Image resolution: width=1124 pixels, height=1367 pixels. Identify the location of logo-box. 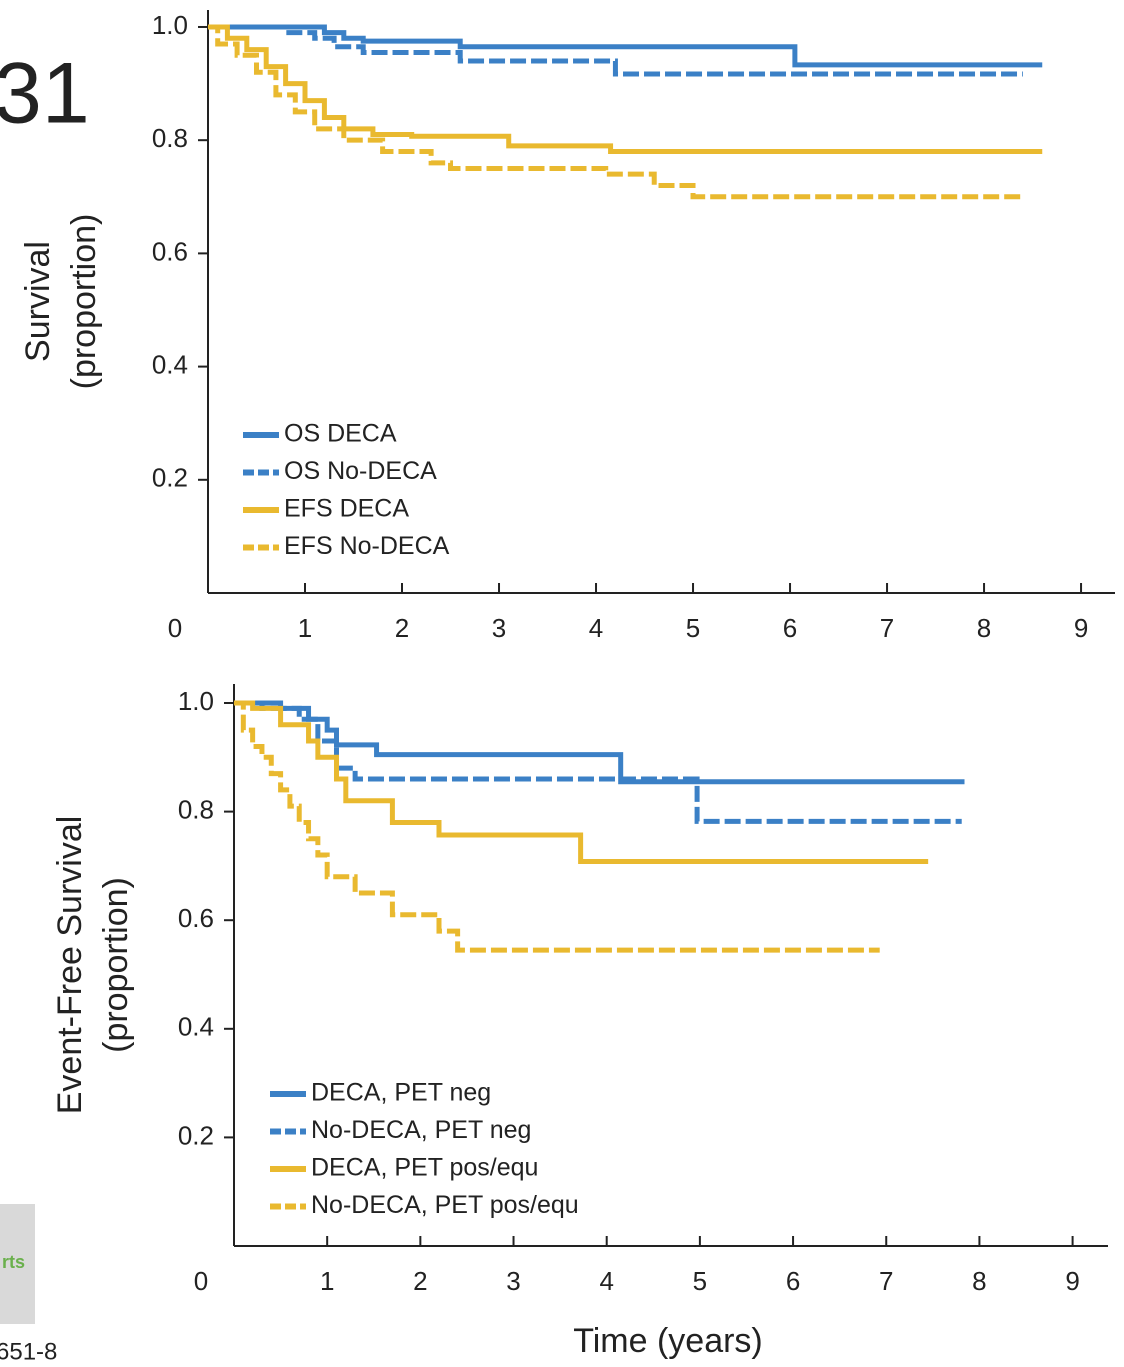
(17, 1264).